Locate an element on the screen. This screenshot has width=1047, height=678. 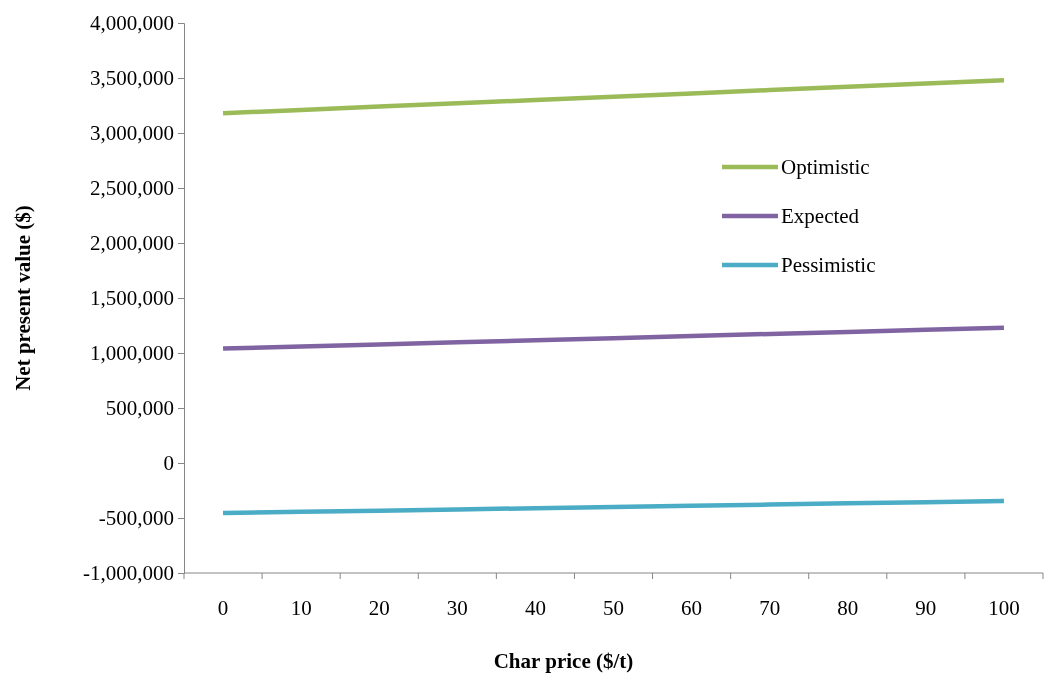
x-tick-label: 90 is located at coordinates (926, 608).